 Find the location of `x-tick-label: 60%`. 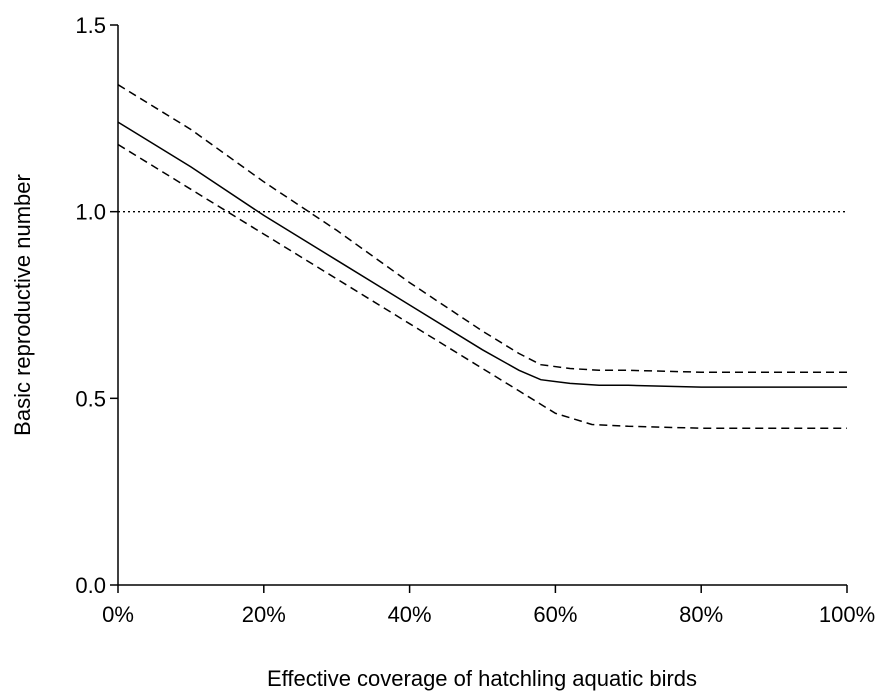

x-tick-label: 60% is located at coordinates (555, 614).